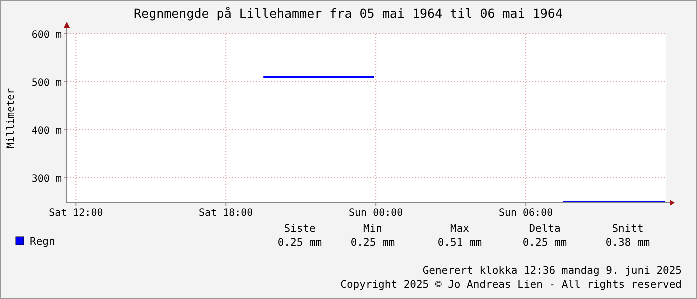 This screenshot has height=299, width=697. What do you see at coordinates (11, 118) in the screenshot?
I see `y-axis-title: Millimeter` at bounding box center [11, 118].